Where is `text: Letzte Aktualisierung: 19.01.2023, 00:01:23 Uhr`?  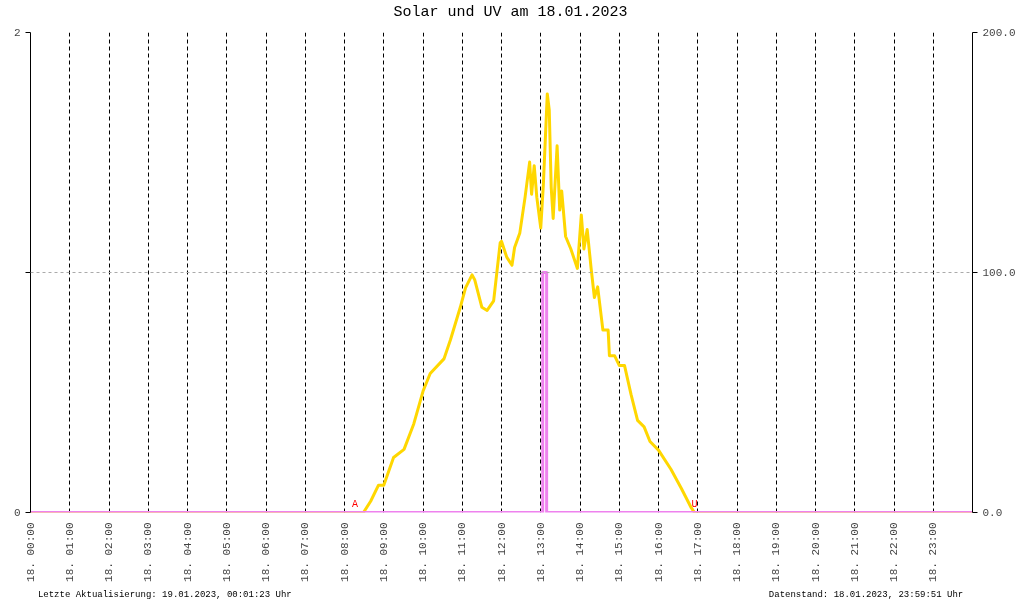
text: Letzte Aktualisierung: 19.01.2023, 00:01:23 Uhr is located at coordinates (164, 594).